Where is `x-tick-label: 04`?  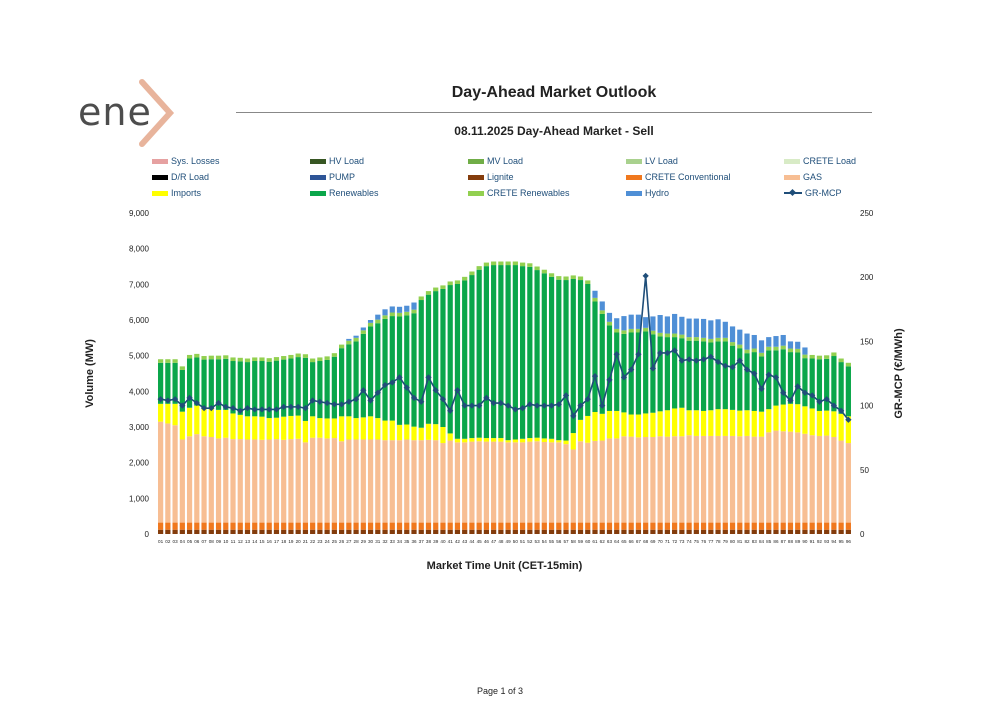
x-tick-label: 04 is located at coordinates (183, 541).